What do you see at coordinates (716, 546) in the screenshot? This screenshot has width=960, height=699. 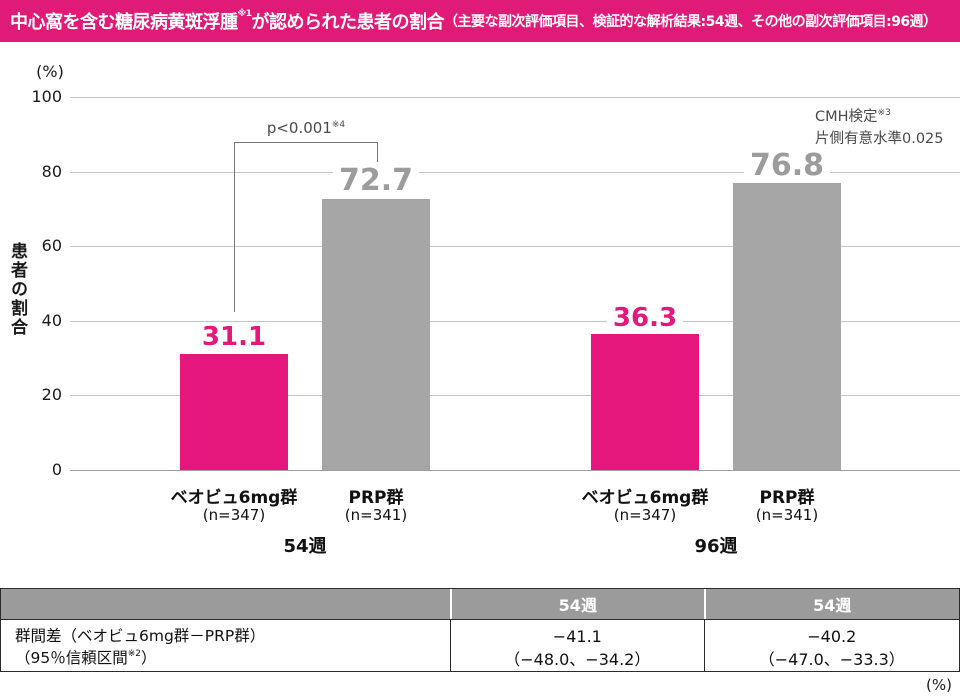 I see `group-label-96w: 96週` at bounding box center [716, 546].